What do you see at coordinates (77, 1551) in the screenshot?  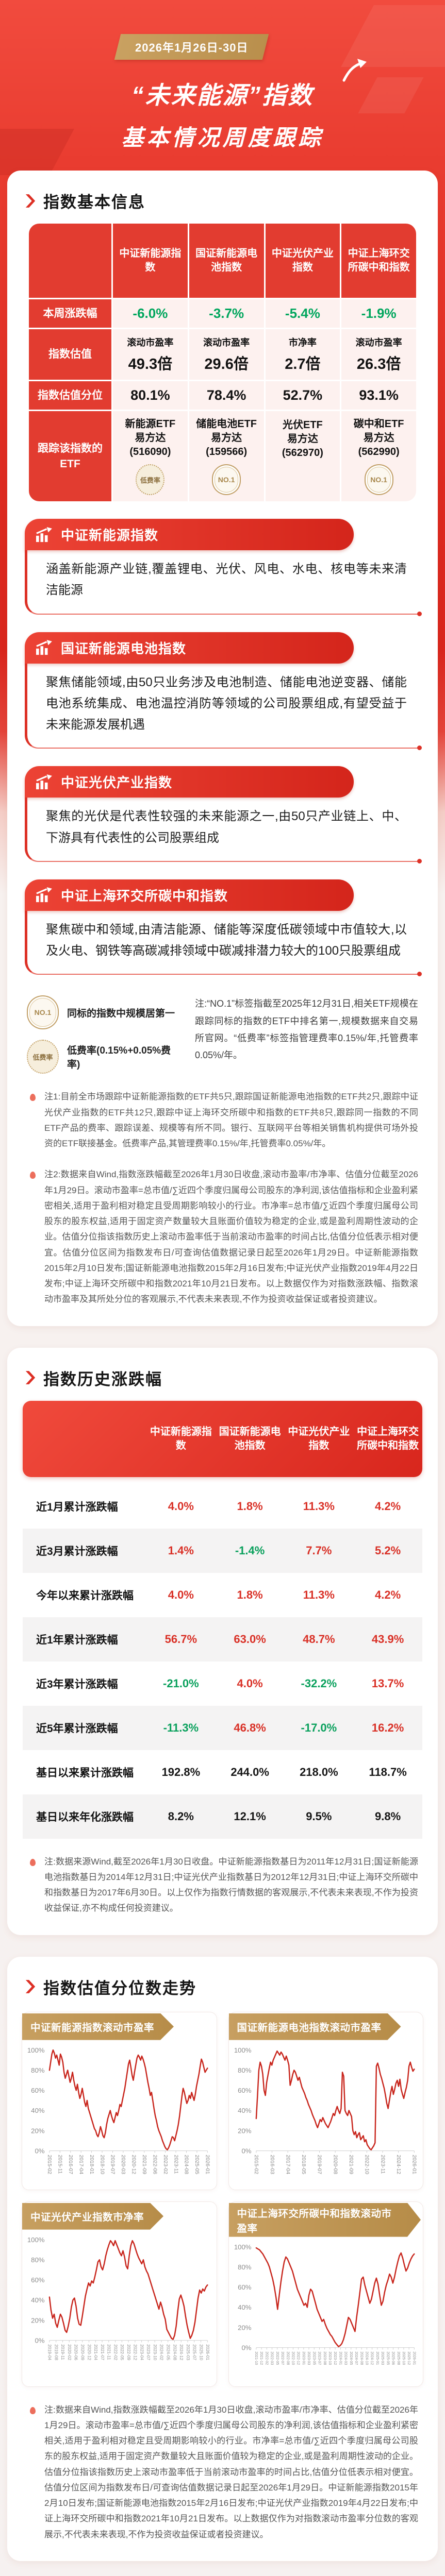 I see `row-label: 近3月累计涨跌幅` at bounding box center [77, 1551].